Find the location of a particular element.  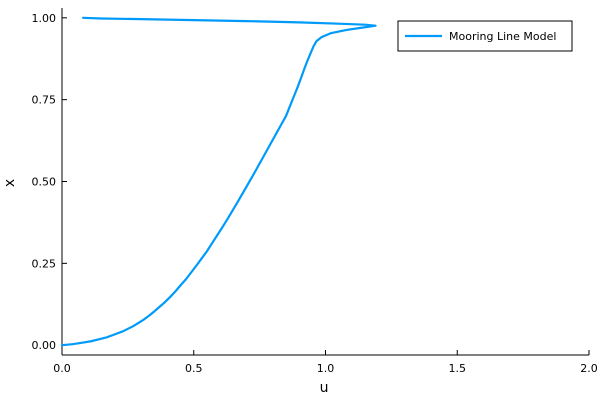

x-tick-label: 0.0 is located at coordinates (62, 368).